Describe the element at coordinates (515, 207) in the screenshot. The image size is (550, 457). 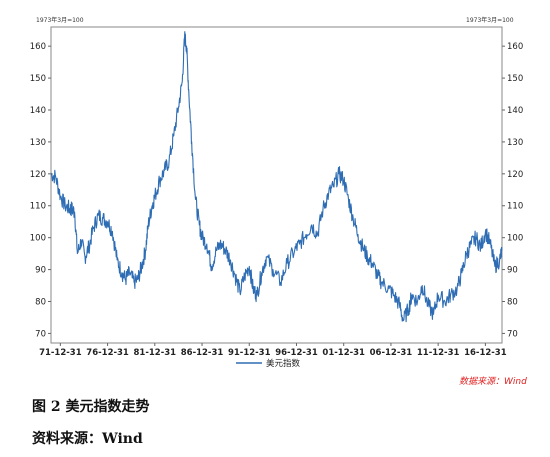
I see `y-tick-label-right: 110` at that location.